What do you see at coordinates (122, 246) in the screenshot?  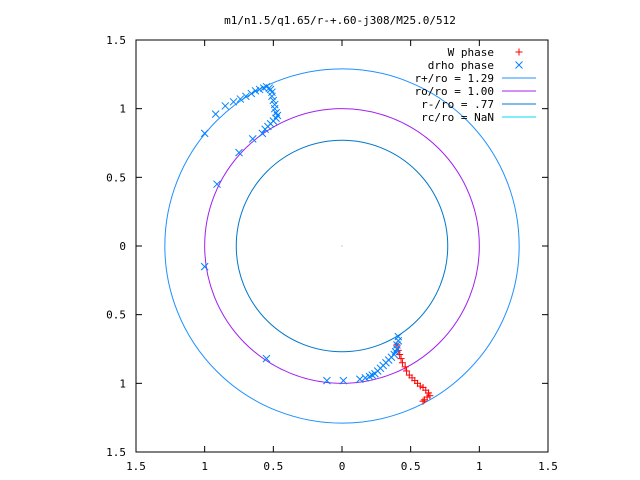 I see `y-tick-label: 0` at bounding box center [122, 246].